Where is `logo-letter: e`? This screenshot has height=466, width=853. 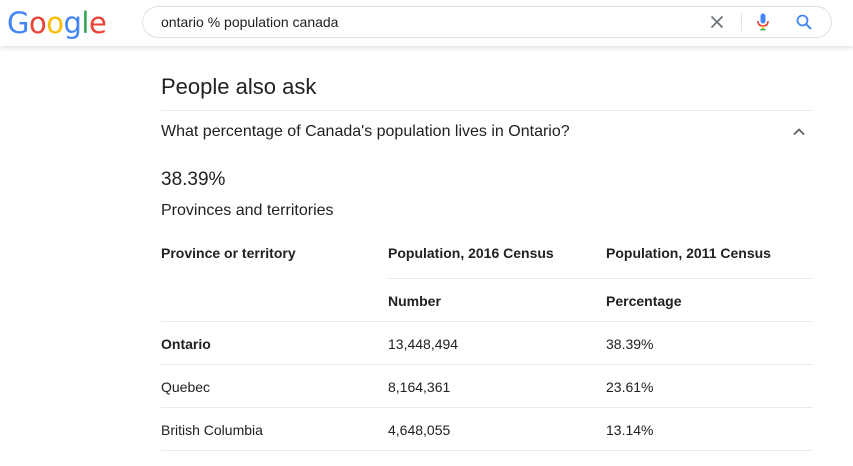
logo-letter: e is located at coordinates (97, 23).